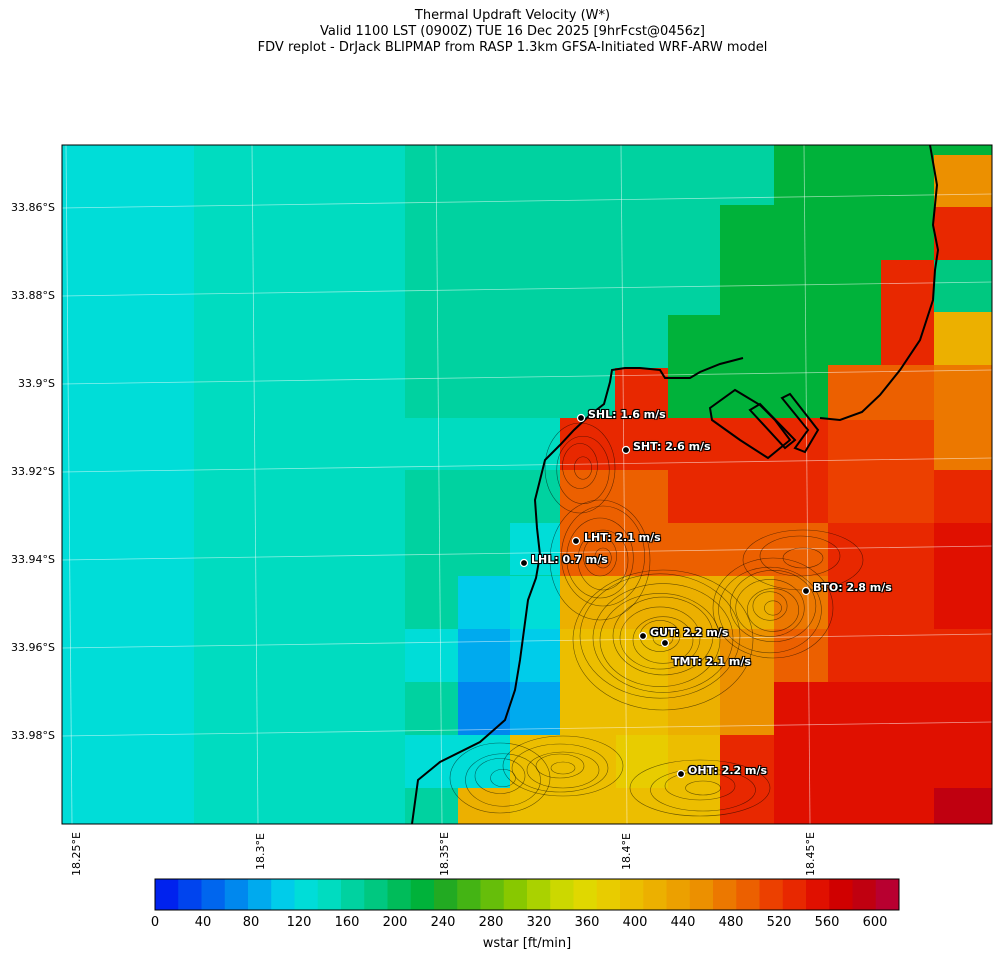 This screenshot has height=962, width=1001. Describe the element at coordinates (622, 537) in the screenshot. I see `station-label-lht: LHT: 2.1 m/s` at that location.